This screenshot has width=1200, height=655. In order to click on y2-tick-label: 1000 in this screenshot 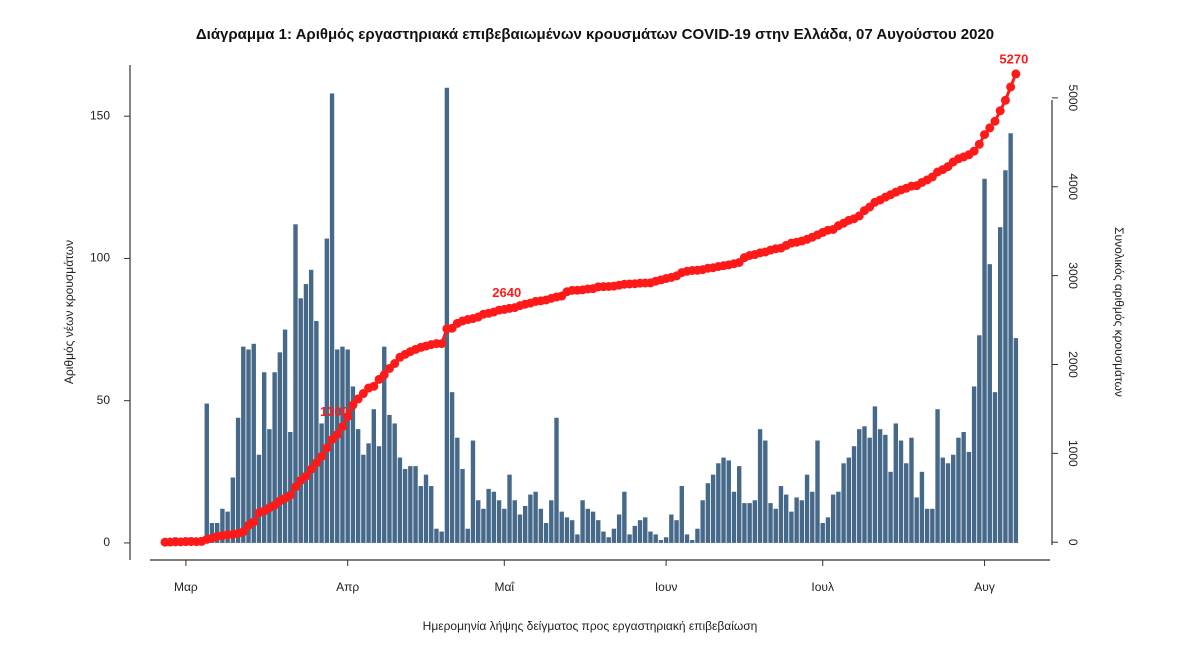, I will do `click(1073, 453)`.